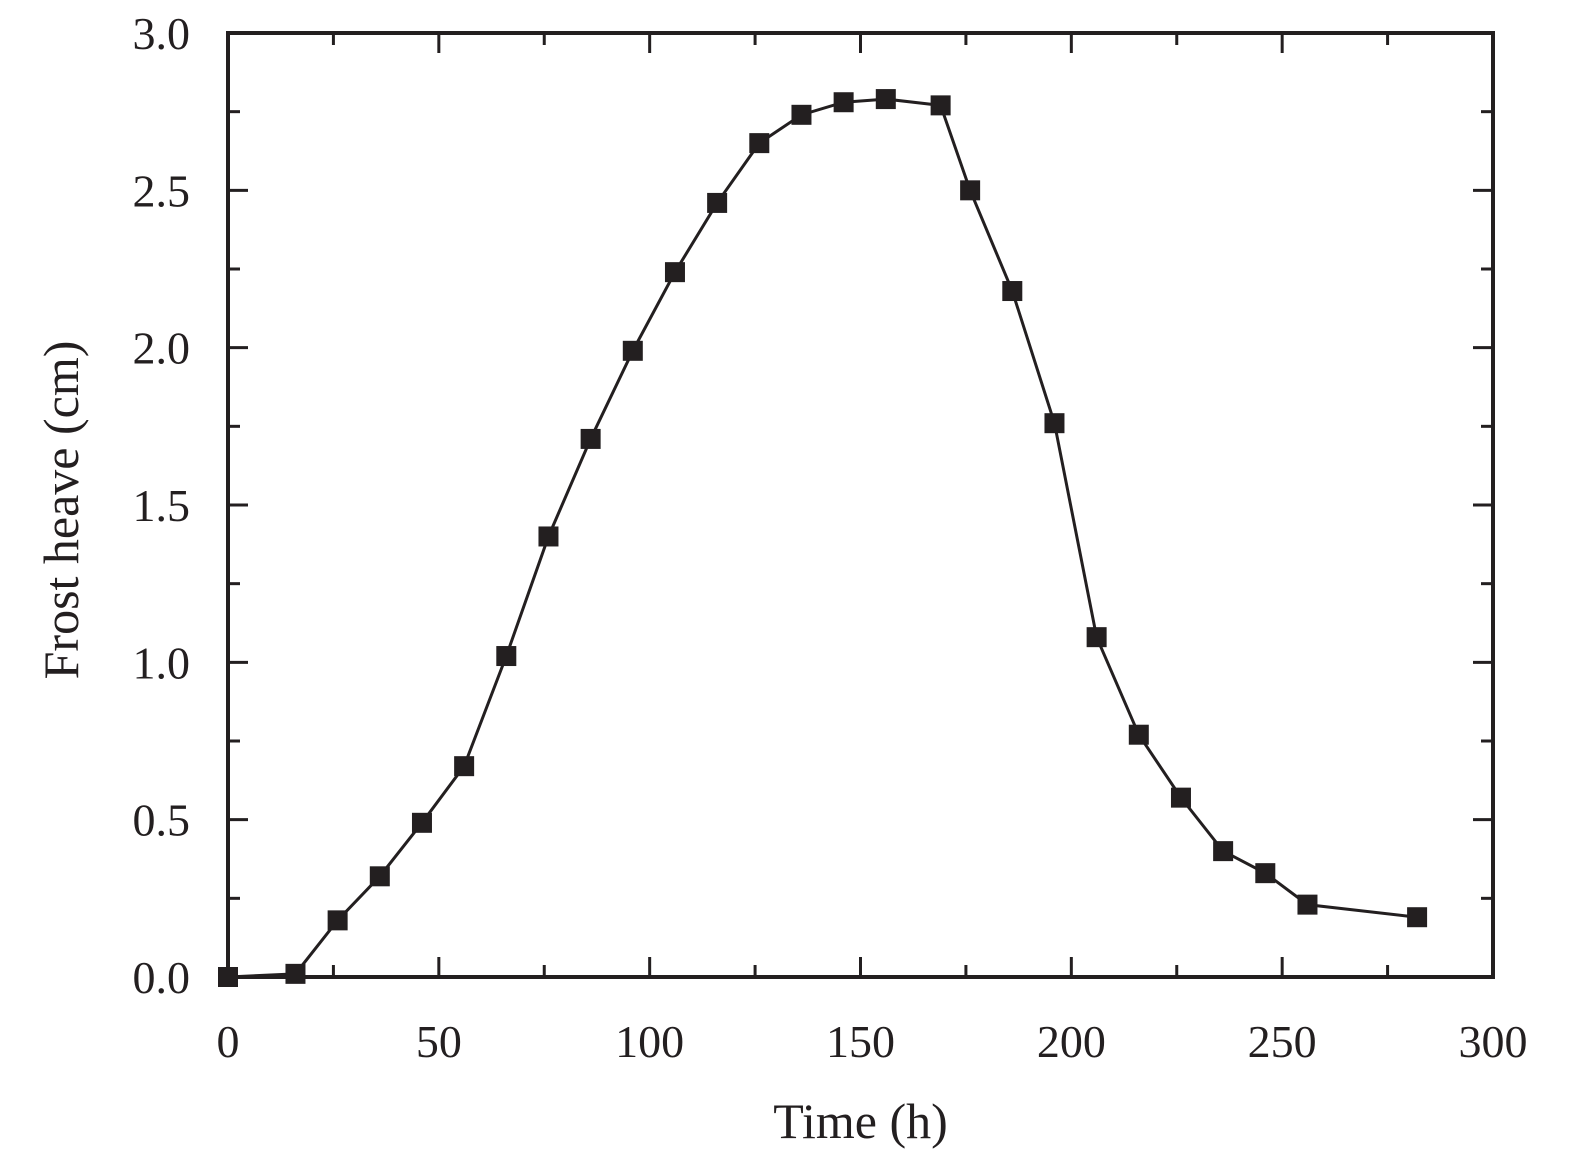 Image resolution: width=1576 pixels, height=1160 pixels. Describe the element at coordinates (162, 348) in the screenshot. I see `y-tick-label: 2.0` at that location.